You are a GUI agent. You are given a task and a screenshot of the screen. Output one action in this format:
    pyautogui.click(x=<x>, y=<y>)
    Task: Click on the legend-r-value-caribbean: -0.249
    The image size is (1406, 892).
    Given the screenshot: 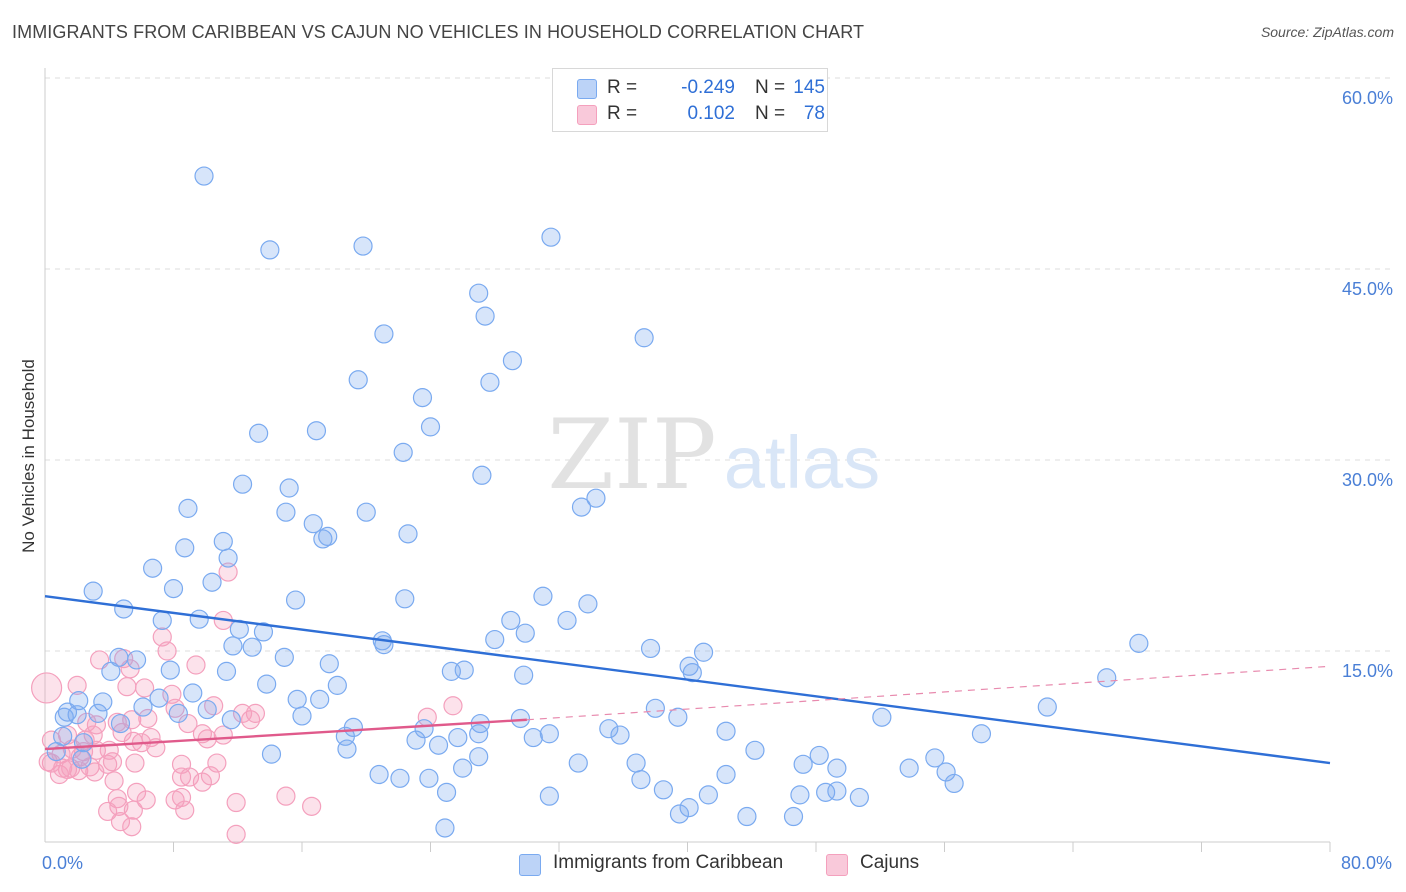 What is the action you would take?
    pyautogui.click(x=708, y=87)
    